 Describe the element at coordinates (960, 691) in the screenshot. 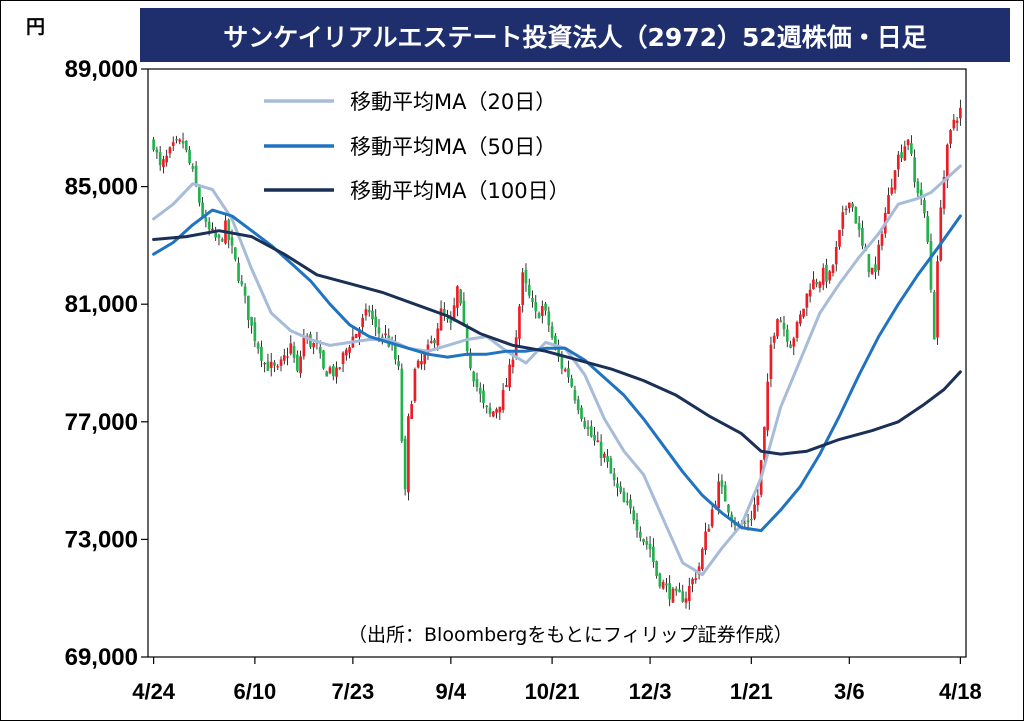

I see `x-tick-label: 4/18` at that location.